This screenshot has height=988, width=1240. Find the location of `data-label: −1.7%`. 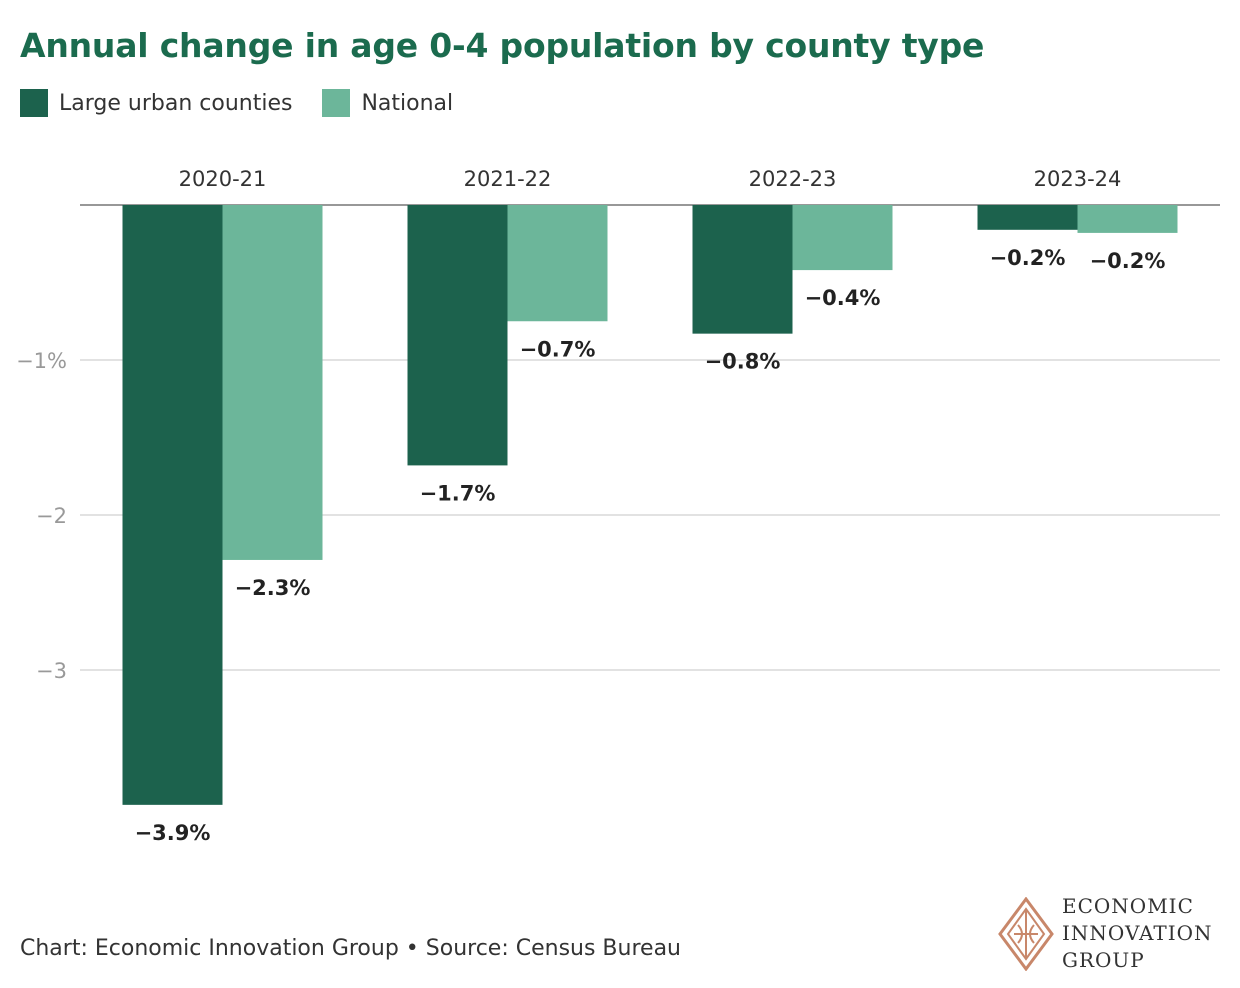

data-label: −1.7% is located at coordinates (458, 493).